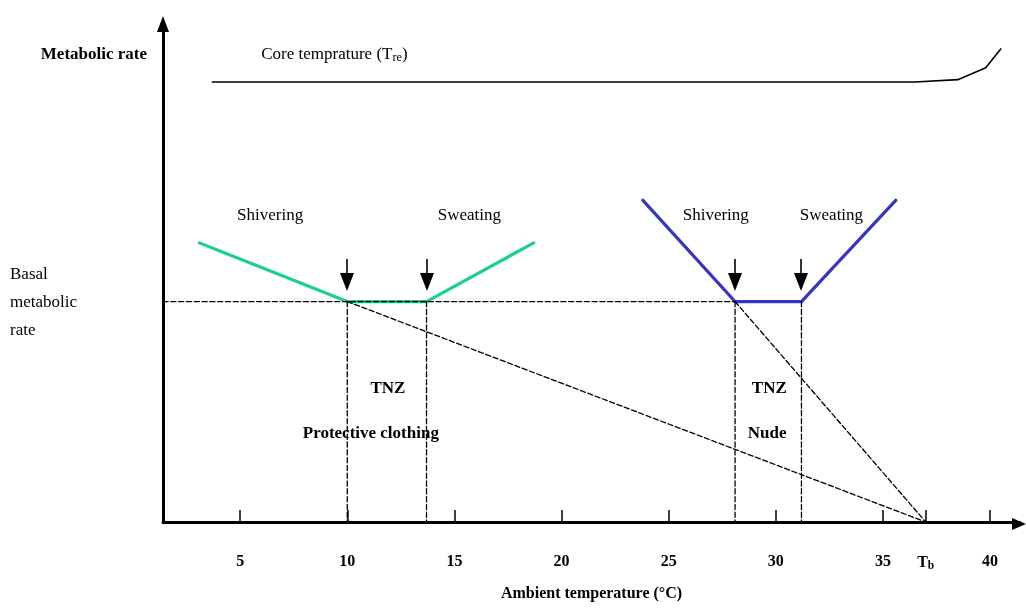  Describe the element at coordinates (990, 560) in the screenshot. I see `x-tick-label: 40` at that location.